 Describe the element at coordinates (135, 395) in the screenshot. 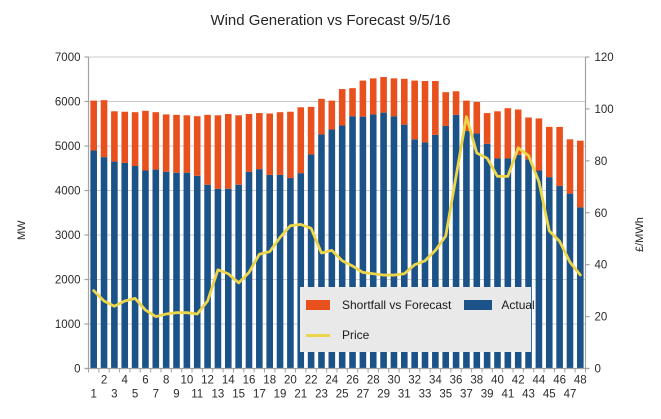

I see `svg-text: 5` at that location.